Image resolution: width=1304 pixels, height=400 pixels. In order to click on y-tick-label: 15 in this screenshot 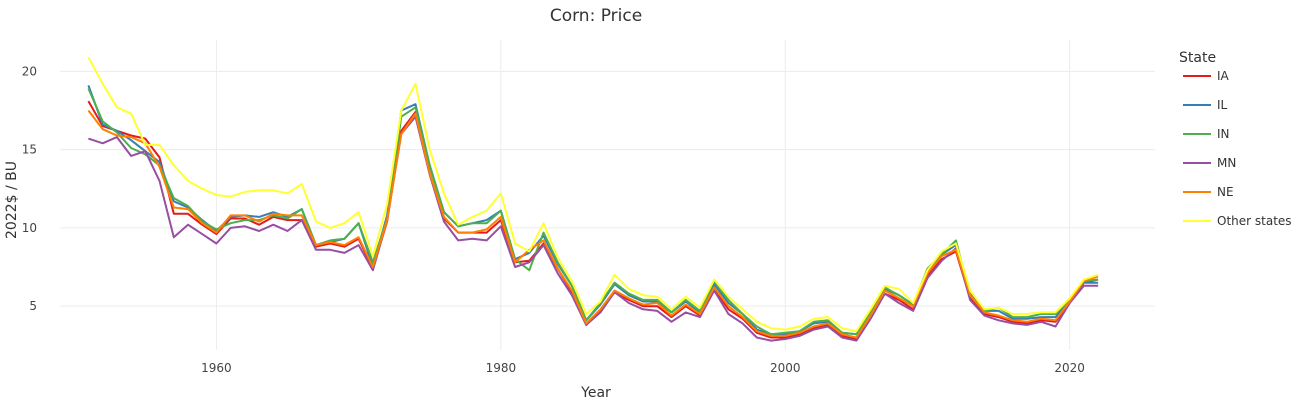, I will do `click(29, 150)`.